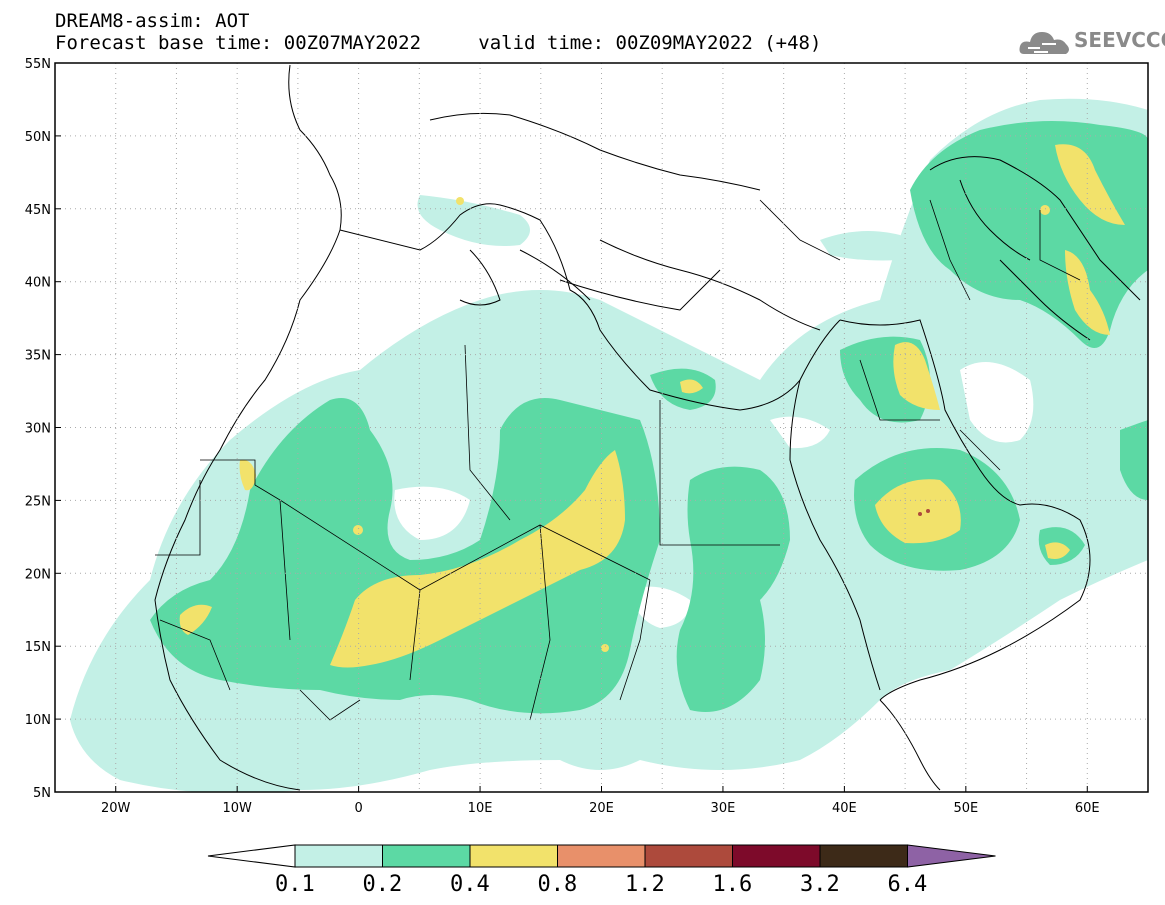 This screenshot has height=905, width=1165. What do you see at coordinates (38, 574) in the screenshot?
I see `lat-tick-label: 20N` at bounding box center [38, 574].